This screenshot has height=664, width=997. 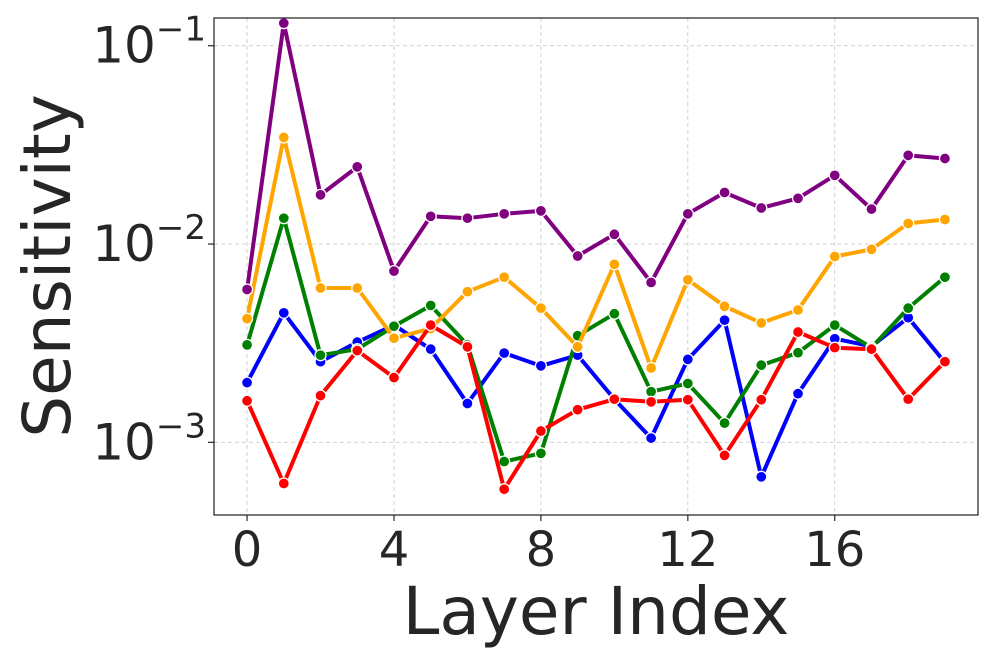 What do you see at coordinates (596, 611) in the screenshot?
I see `x-axis-label: Layer Index` at bounding box center [596, 611].